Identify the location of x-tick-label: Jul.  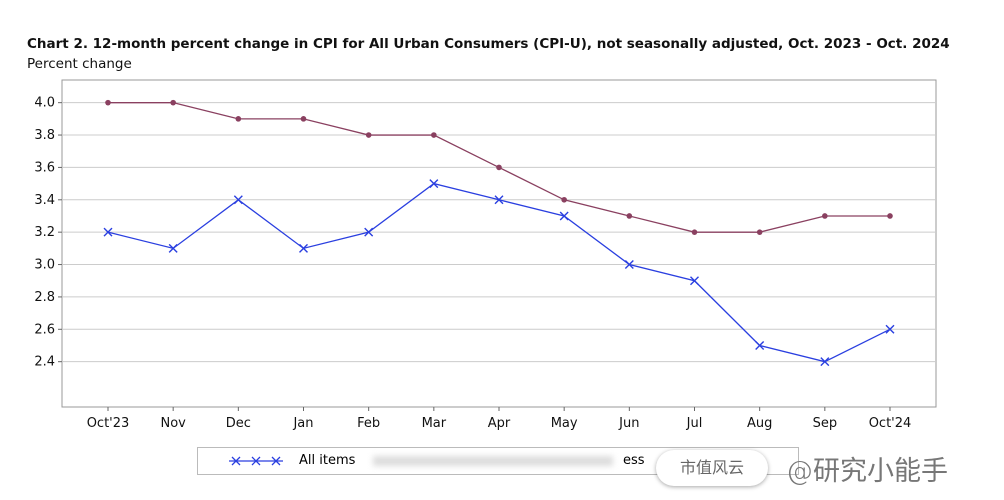
(694, 423).